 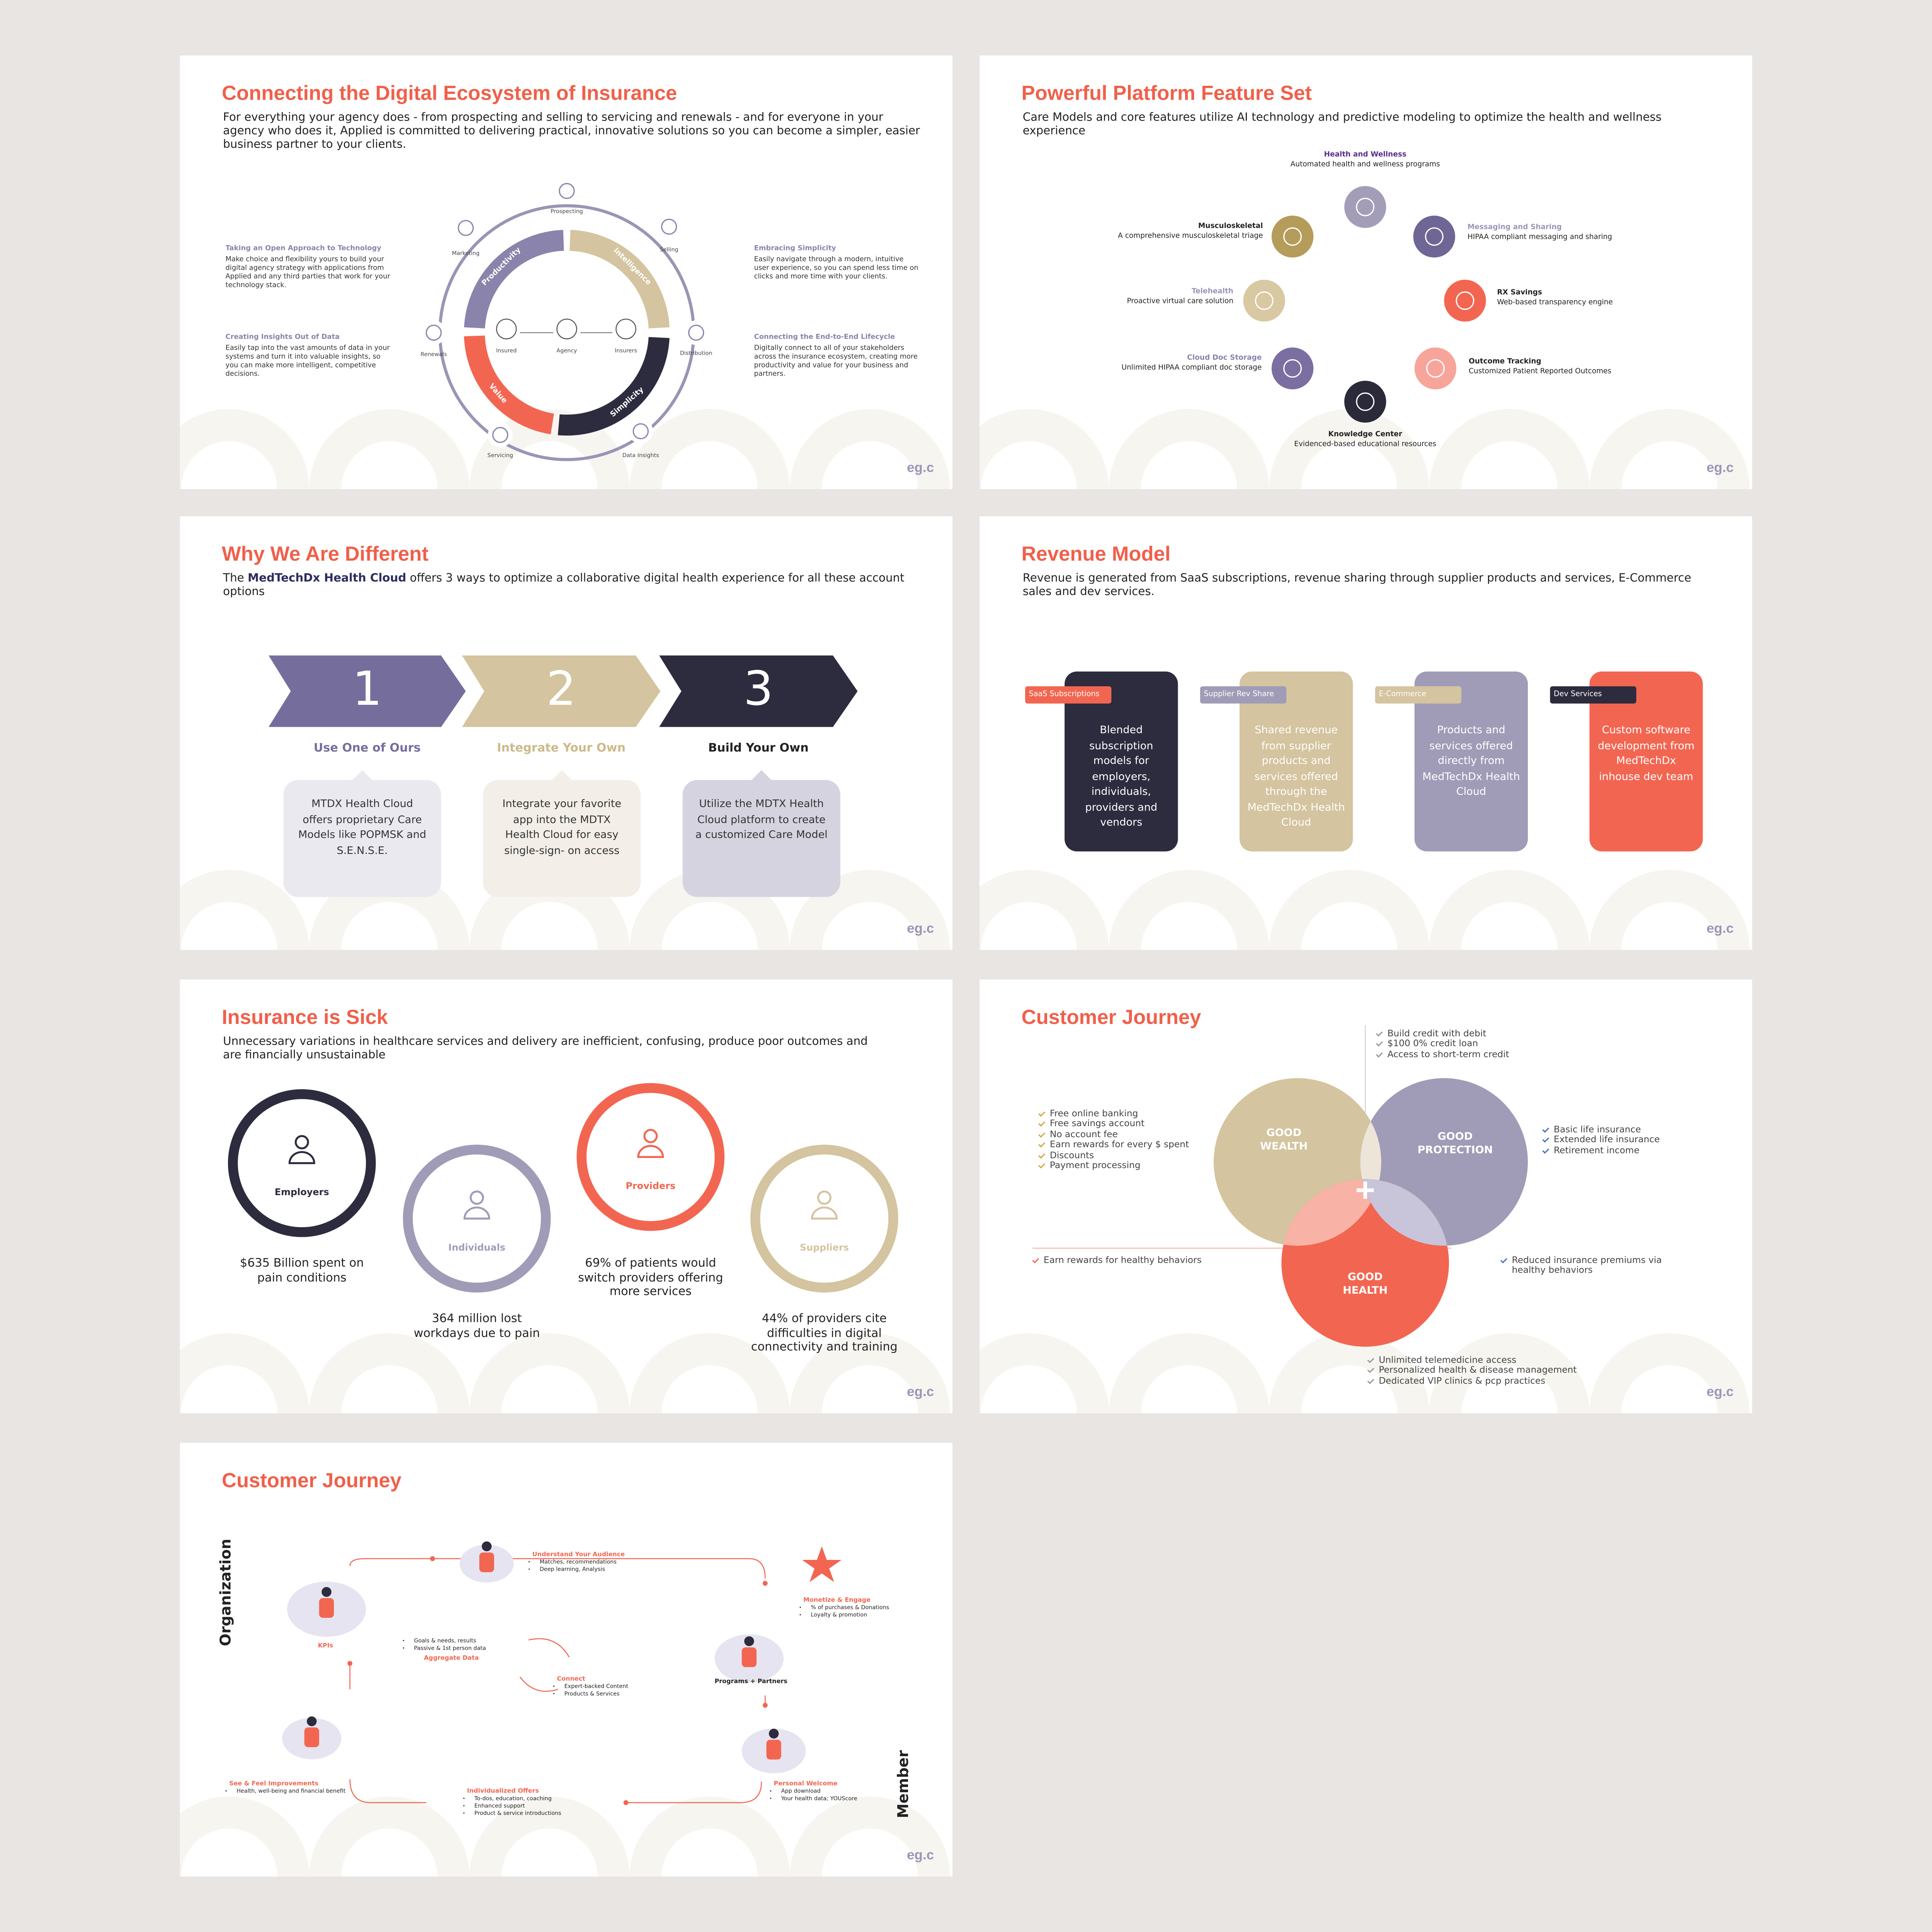 I want to click on check-item: Discounts, so click(x=1119, y=1155).